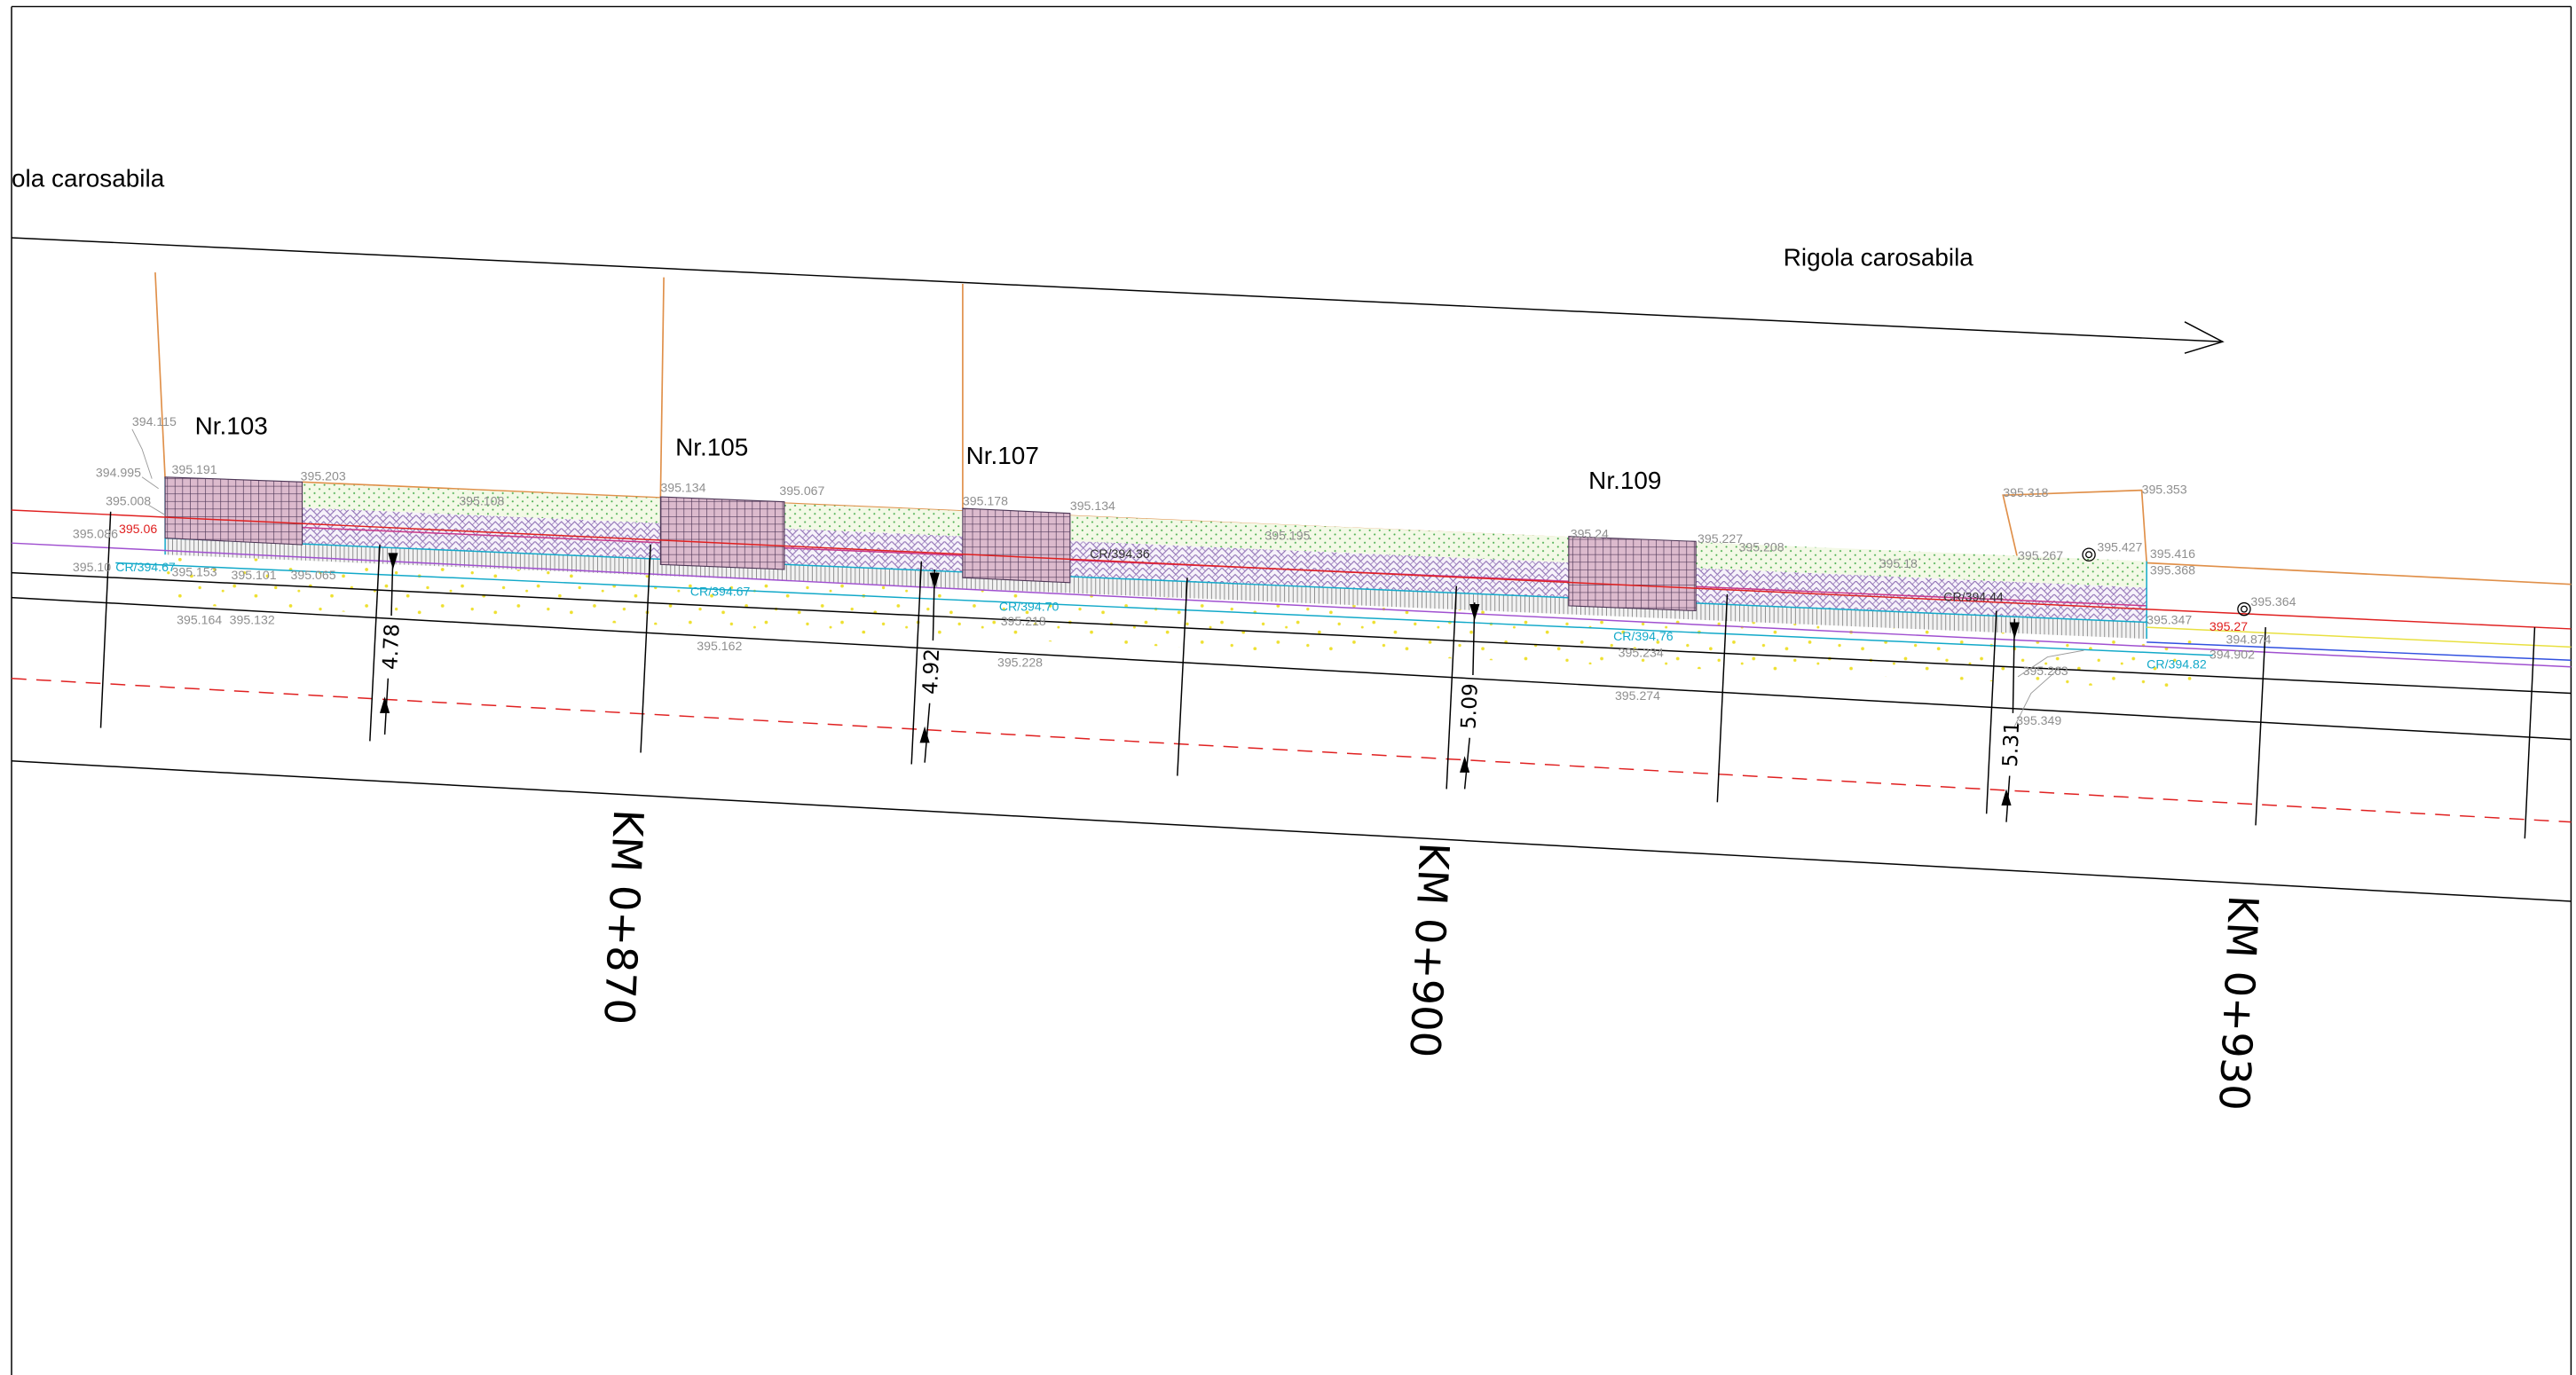 The image size is (2576, 1375). What do you see at coordinates (200, 619) in the screenshot?
I see `spot-elevation: 395.164` at bounding box center [200, 619].